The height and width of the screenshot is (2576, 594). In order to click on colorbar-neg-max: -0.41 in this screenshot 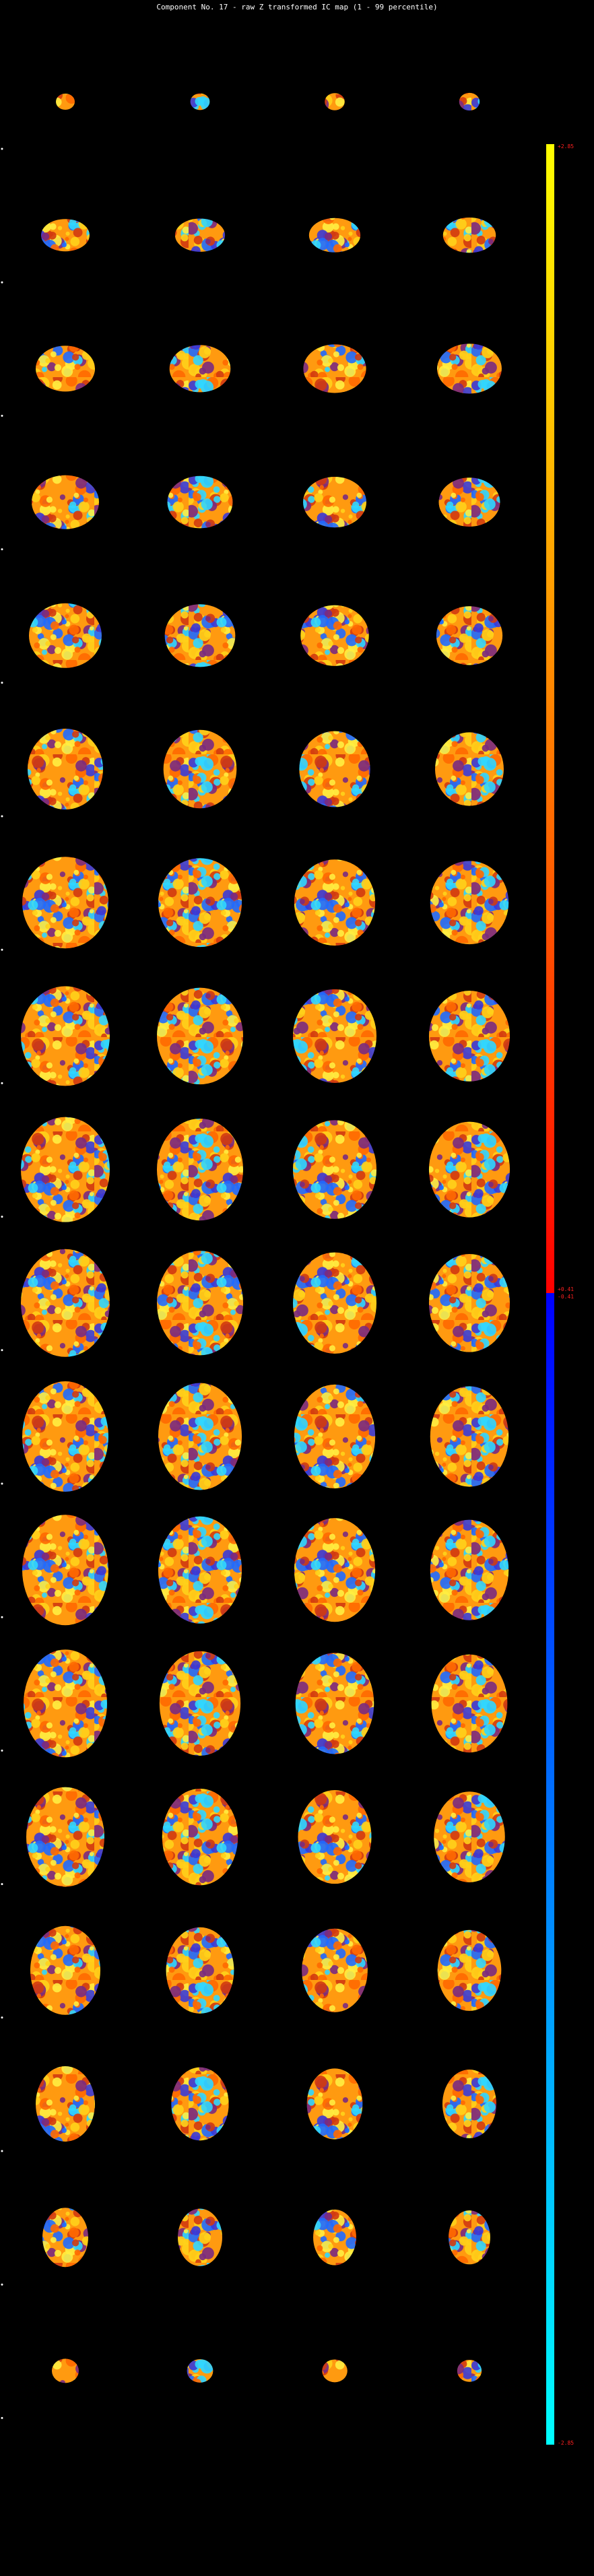, I will do `click(566, 1297)`.